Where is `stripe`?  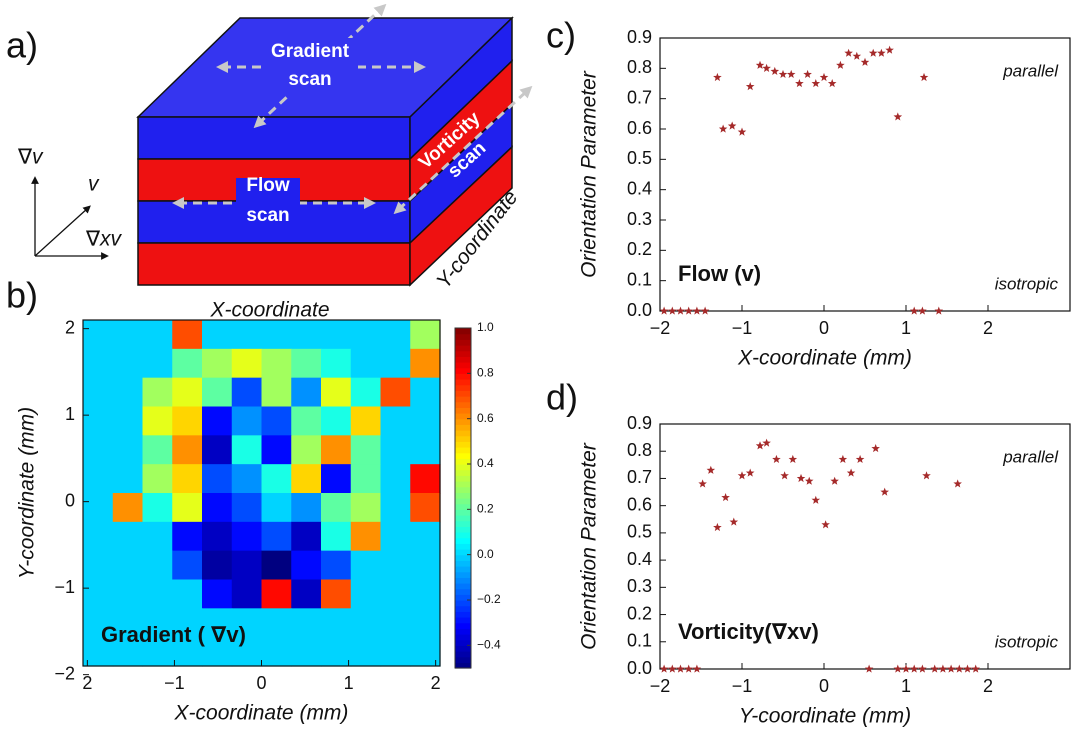
stripe is located at coordinates (274, 264).